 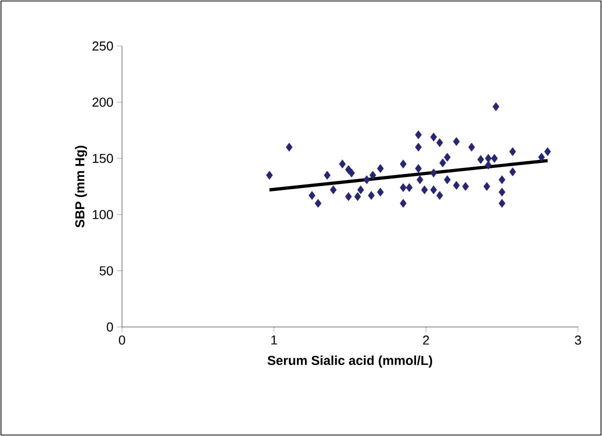 I want to click on y-tick-label: 50, so click(x=106, y=271).